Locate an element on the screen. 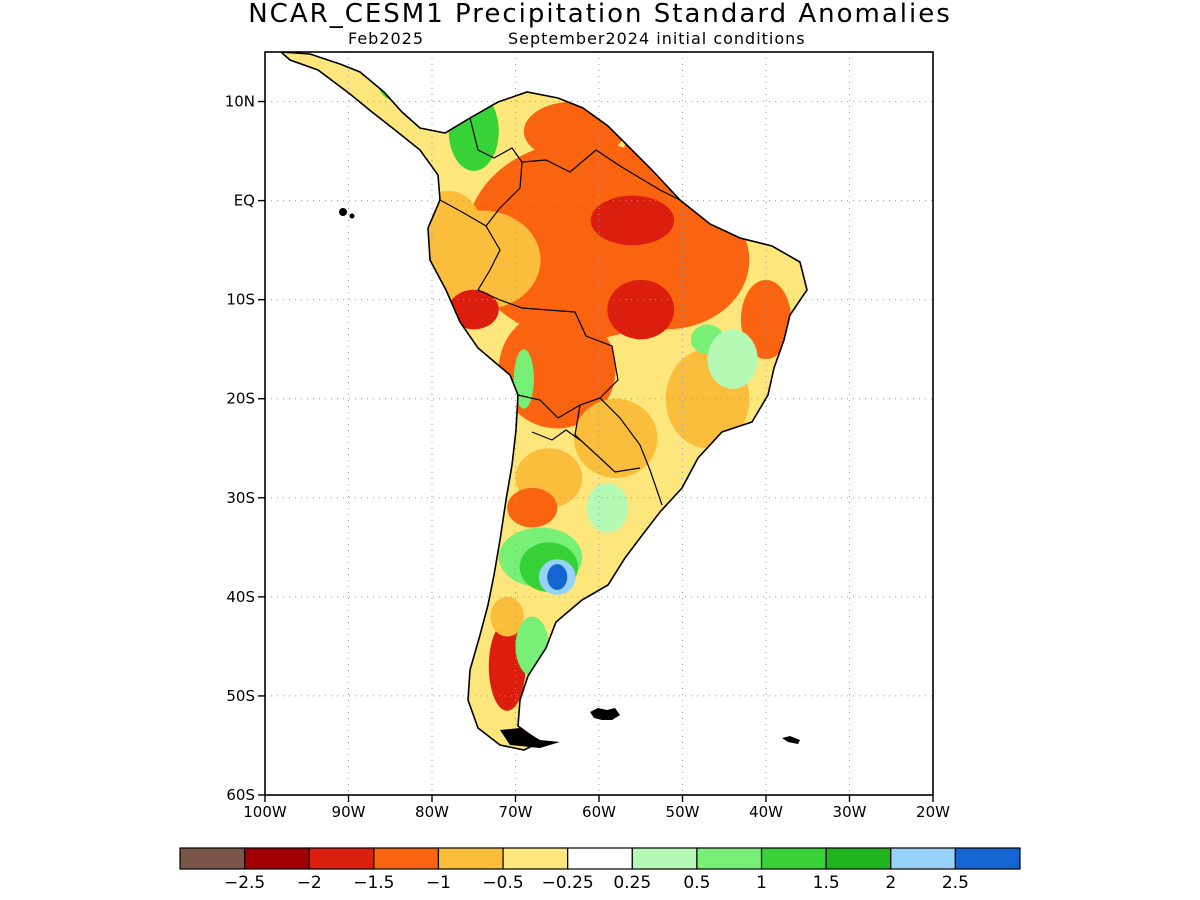  colorbar-label: 2.5 is located at coordinates (955, 883).